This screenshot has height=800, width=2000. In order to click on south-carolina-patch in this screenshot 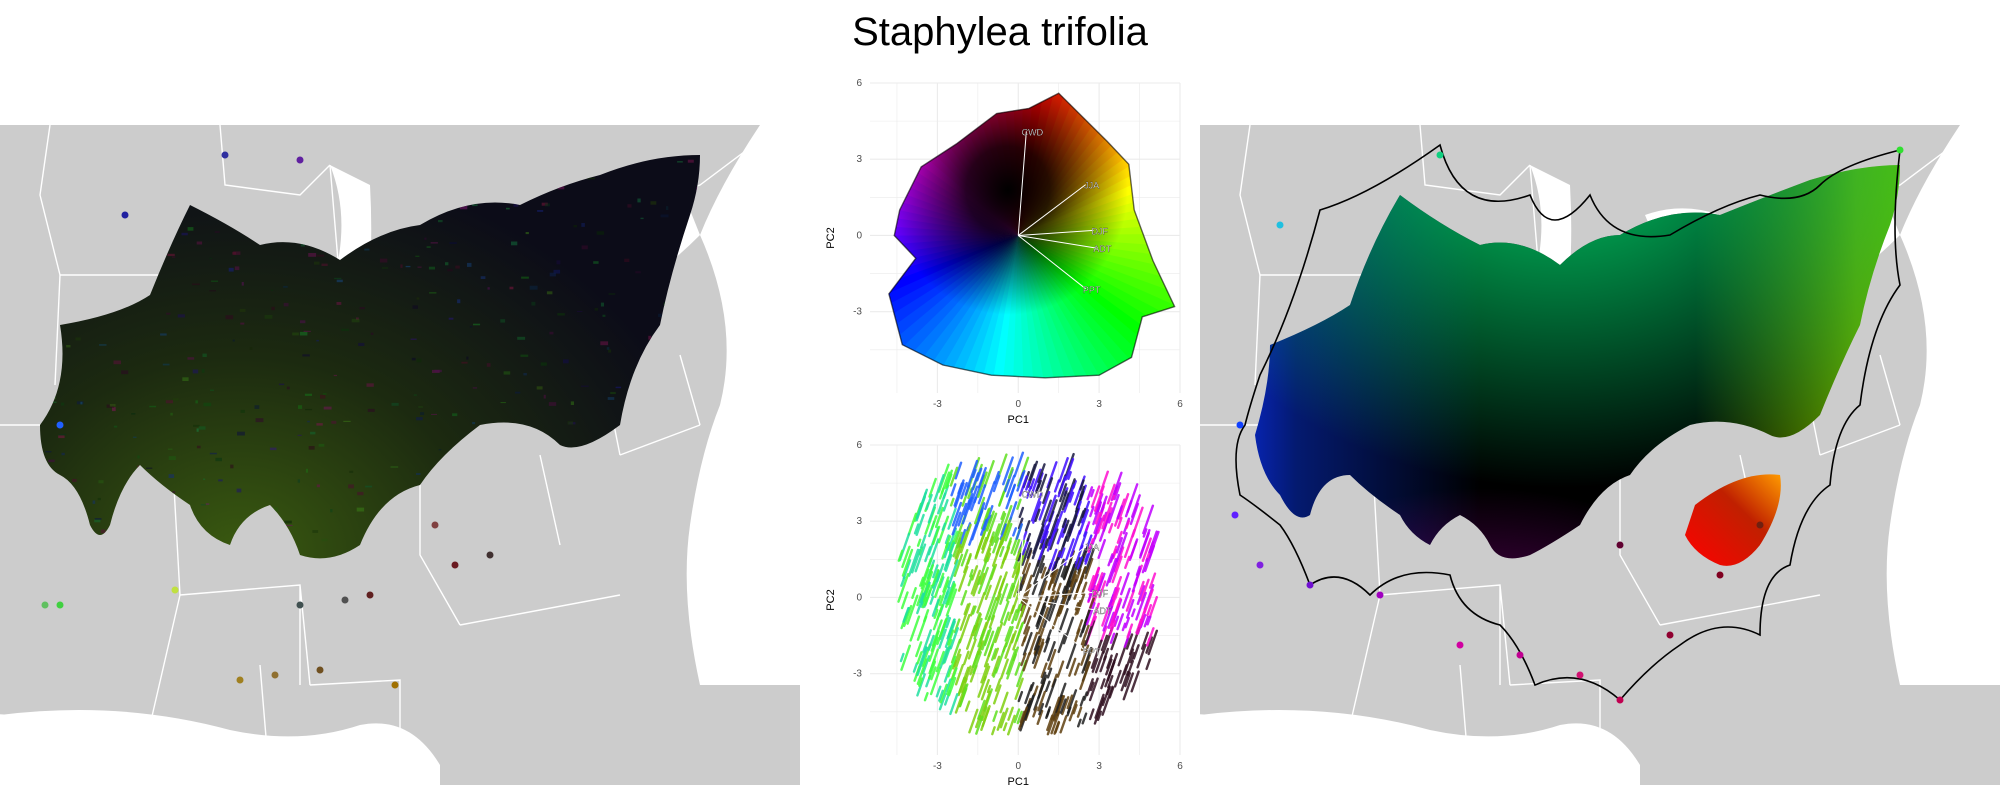, I will do `click(1733, 520)`.